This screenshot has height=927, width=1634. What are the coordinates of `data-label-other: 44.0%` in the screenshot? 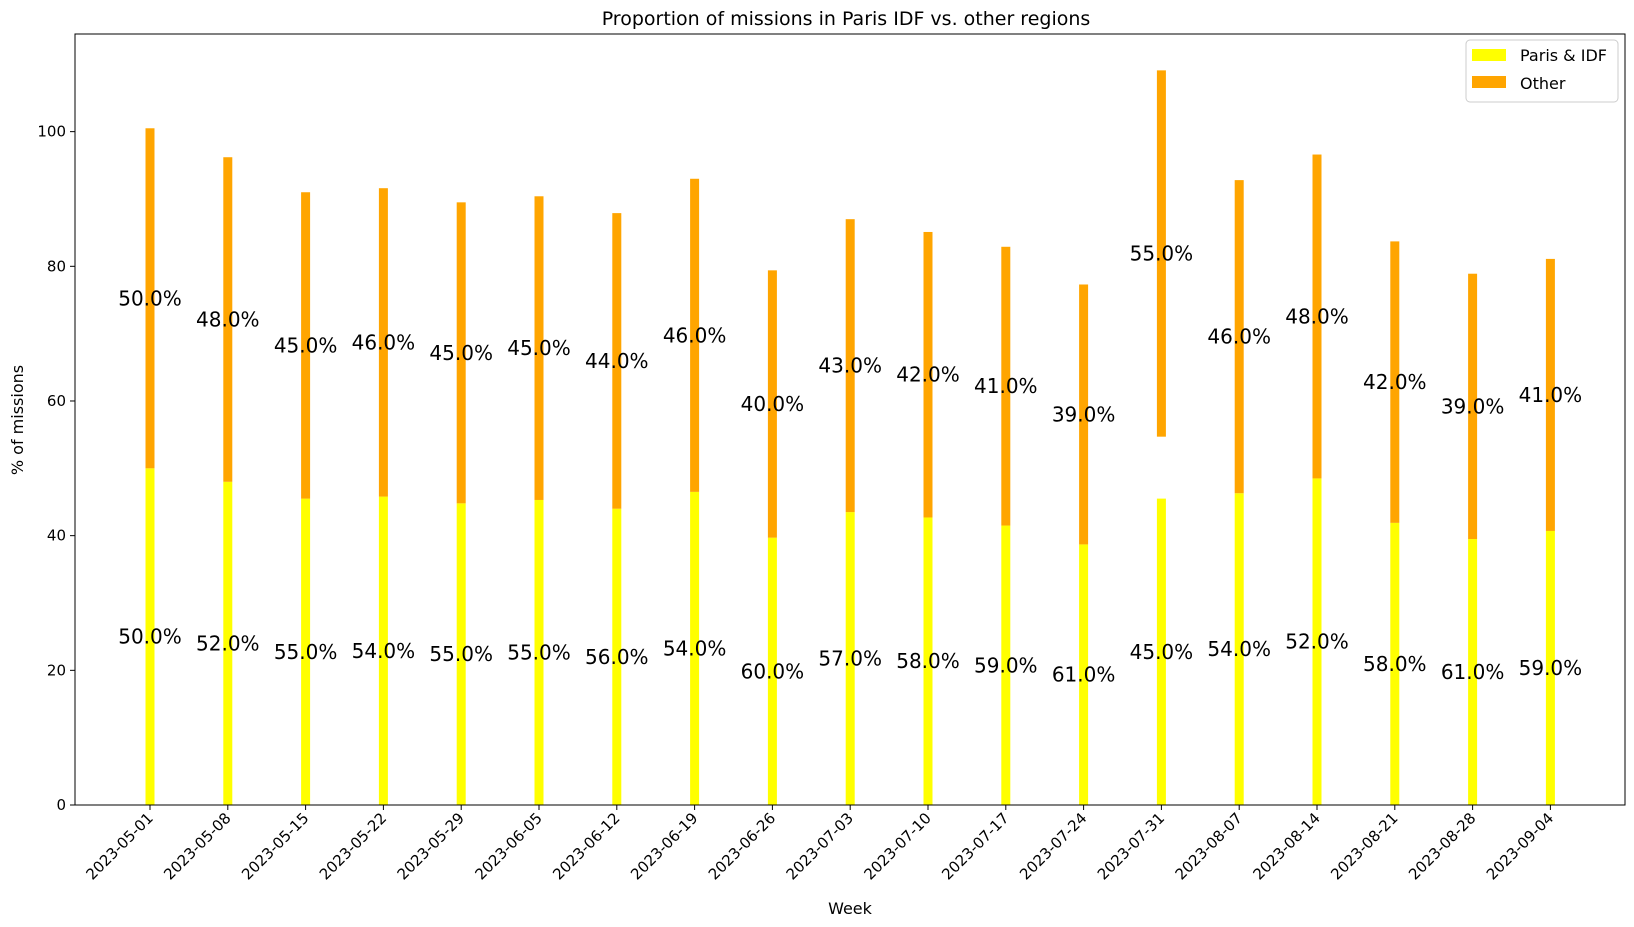 It's located at (617, 361).